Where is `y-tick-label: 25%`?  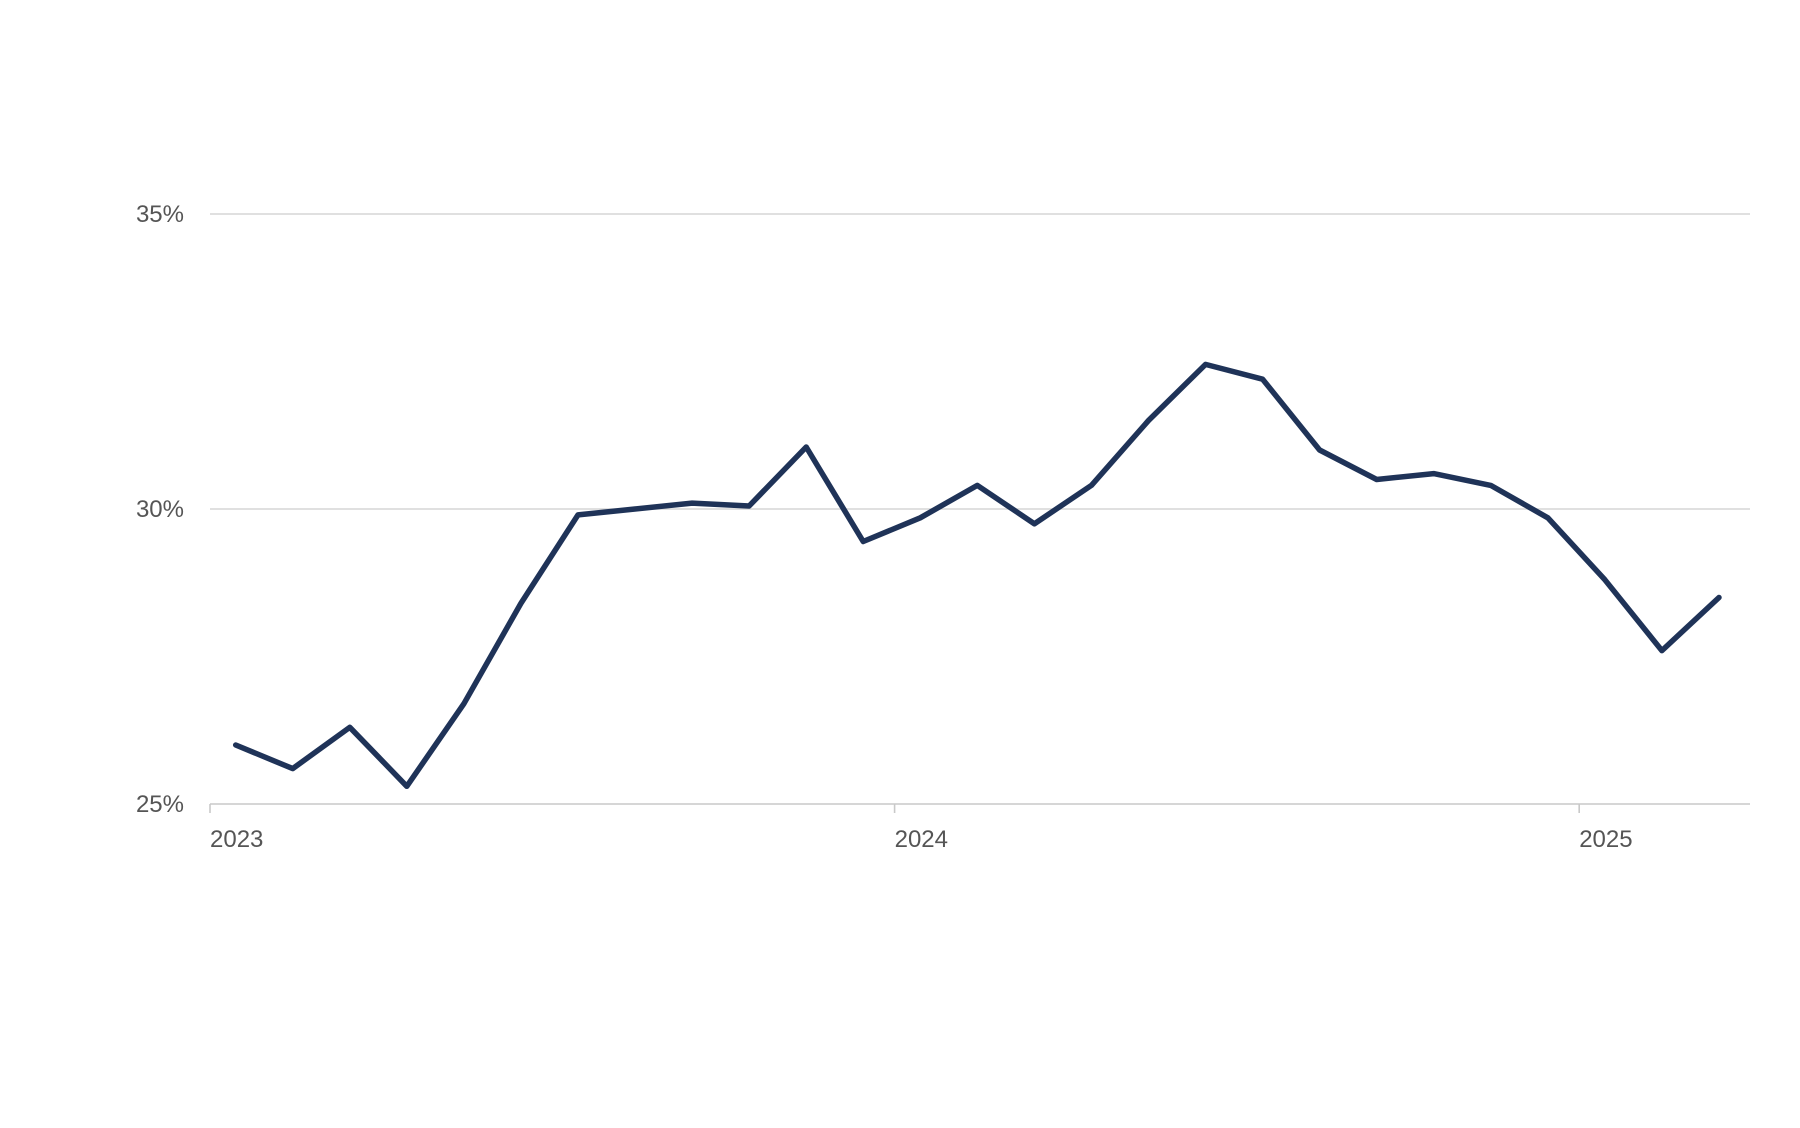 y-tick-label: 25% is located at coordinates (160, 804).